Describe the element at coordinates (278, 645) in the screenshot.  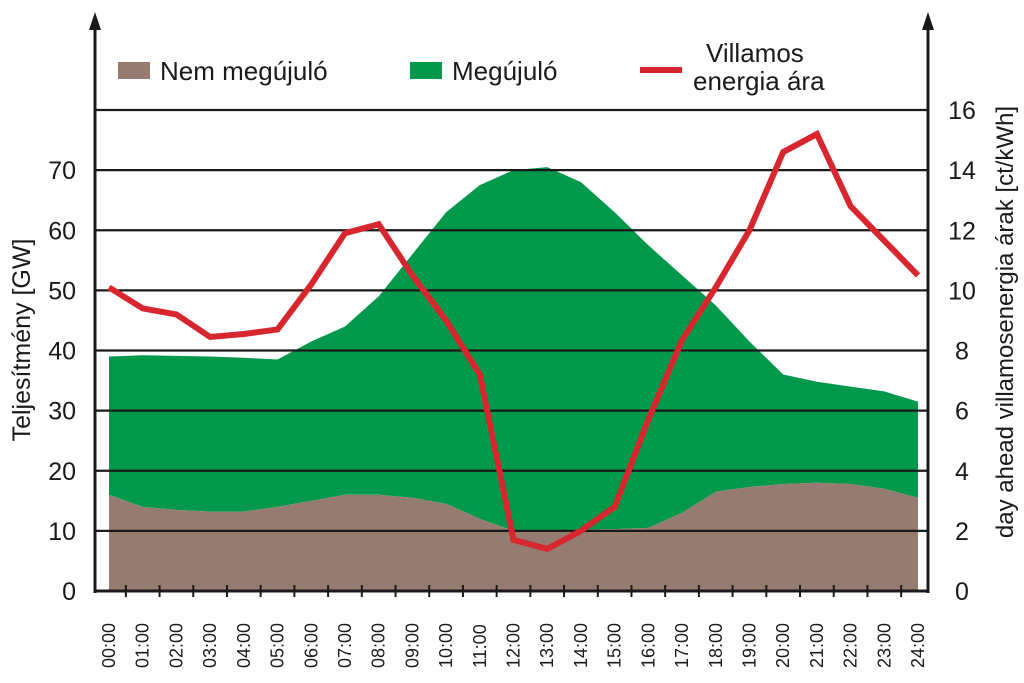
I see `x-tick-label: 05:00` at that location.